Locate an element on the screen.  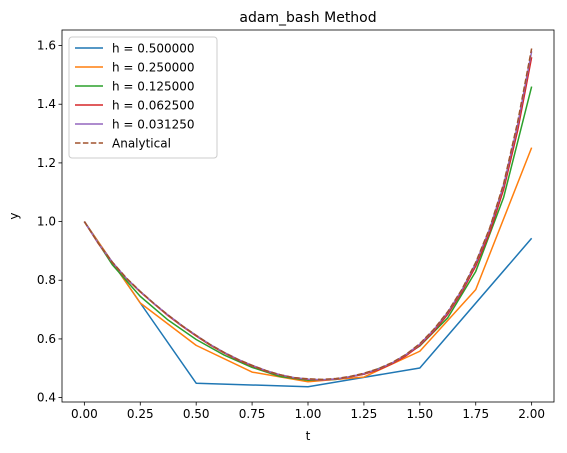
y-tick-label: 0.4 is located at coordinates (46, 398).